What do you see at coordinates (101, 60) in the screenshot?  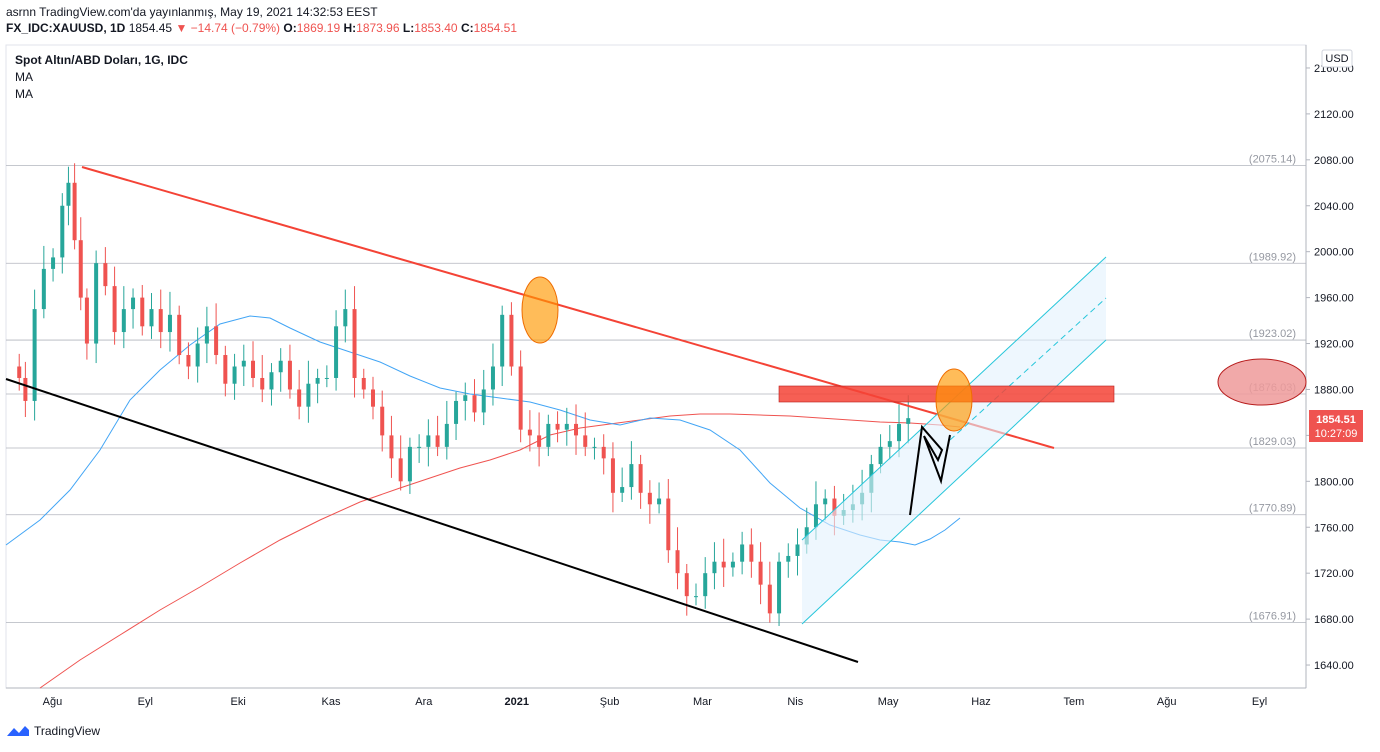 I see `legend-title: Spot Altın/ABD Doları, 1G, IDC` at bounding box center [101, 60].